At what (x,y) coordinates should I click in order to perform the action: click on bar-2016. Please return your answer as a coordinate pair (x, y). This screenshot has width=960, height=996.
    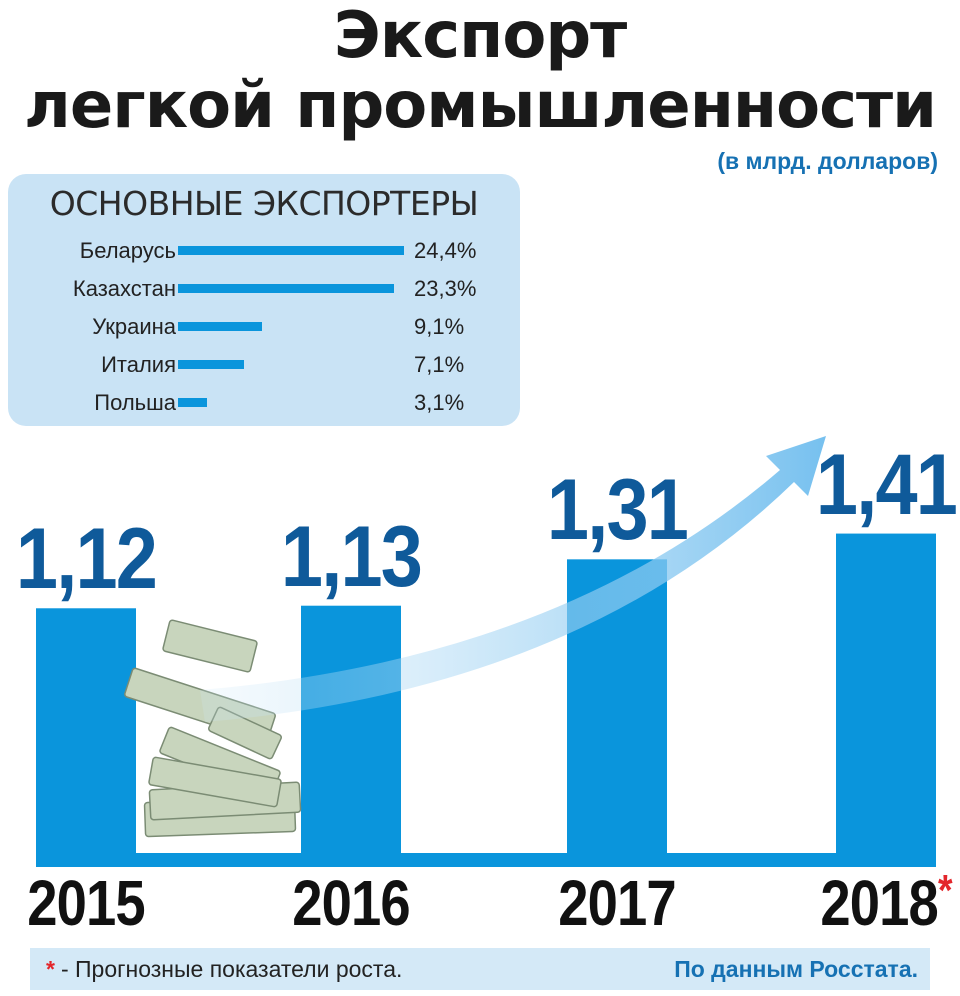
    Looking at the image, I should click on (351, 729).